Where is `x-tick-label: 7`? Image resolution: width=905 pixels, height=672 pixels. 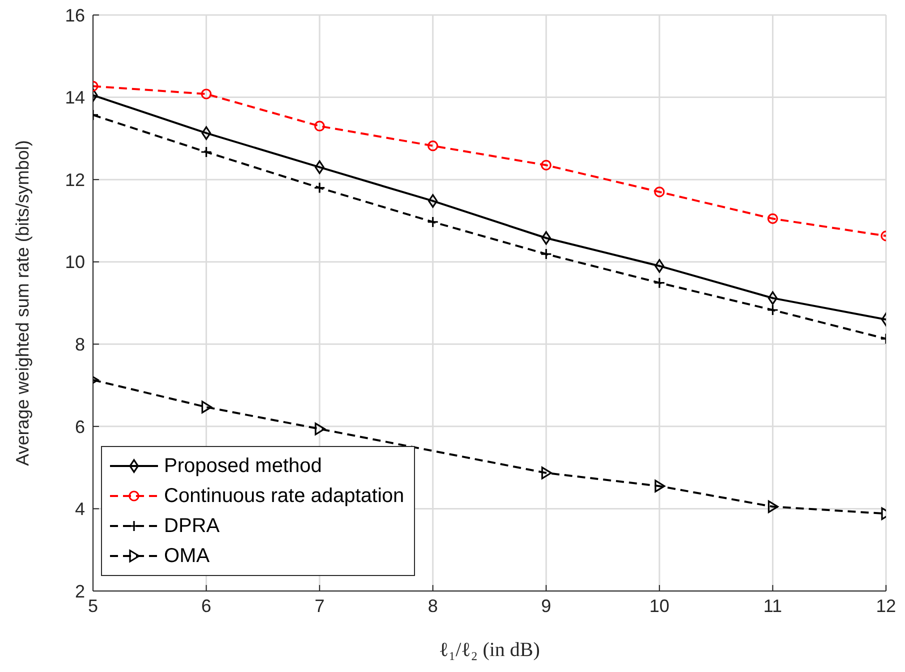 x-tick-label: 7 is located at coordinates (319, 606).